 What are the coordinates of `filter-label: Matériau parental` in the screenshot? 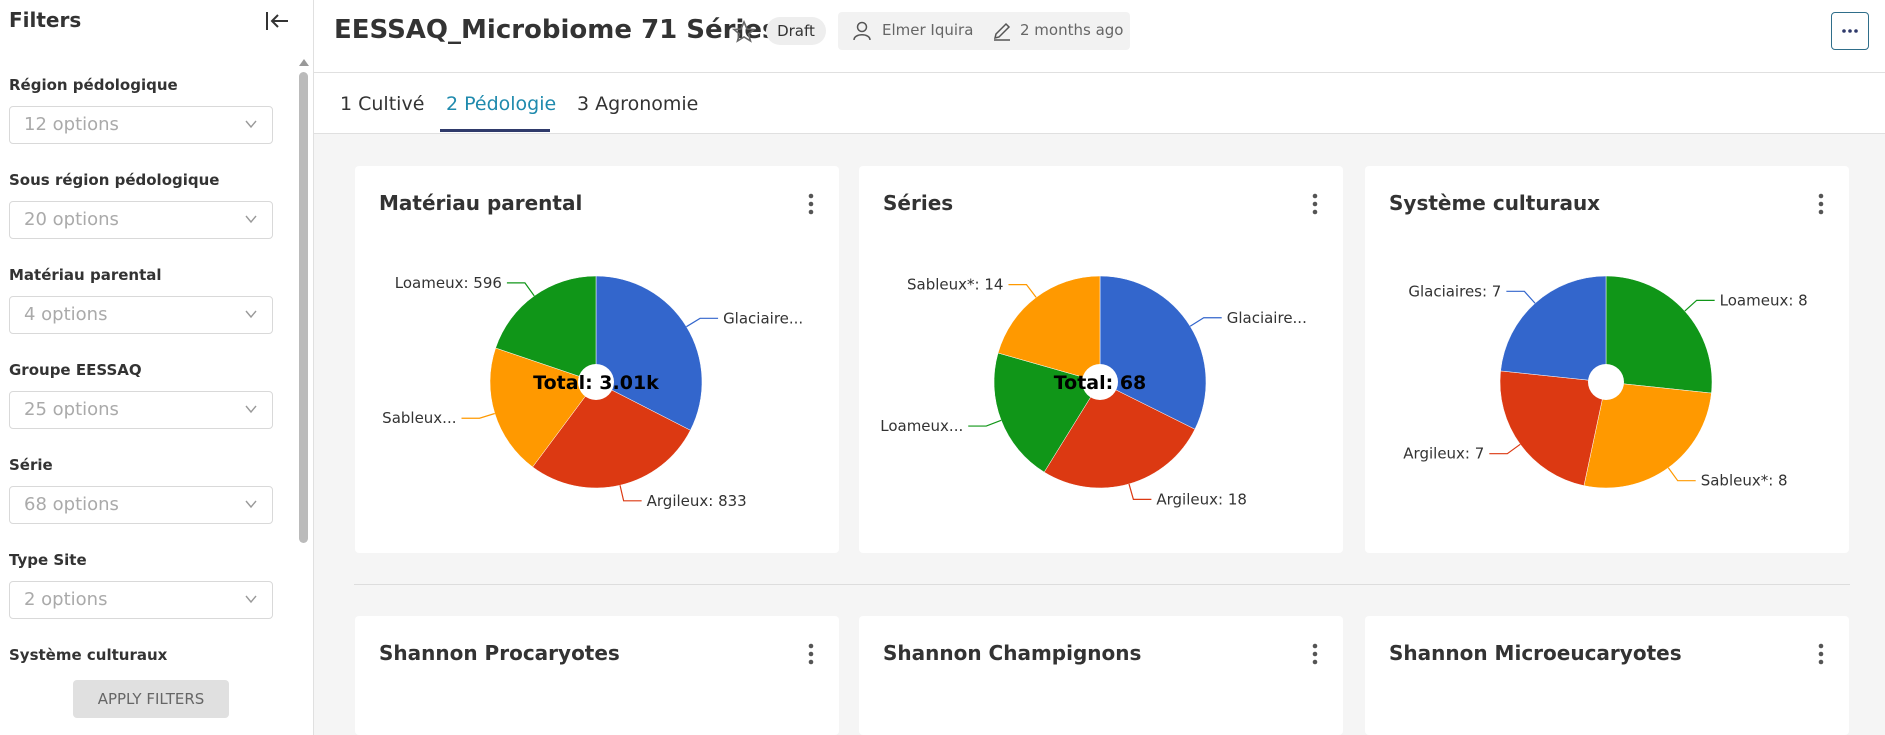 It's located at (85, 275).